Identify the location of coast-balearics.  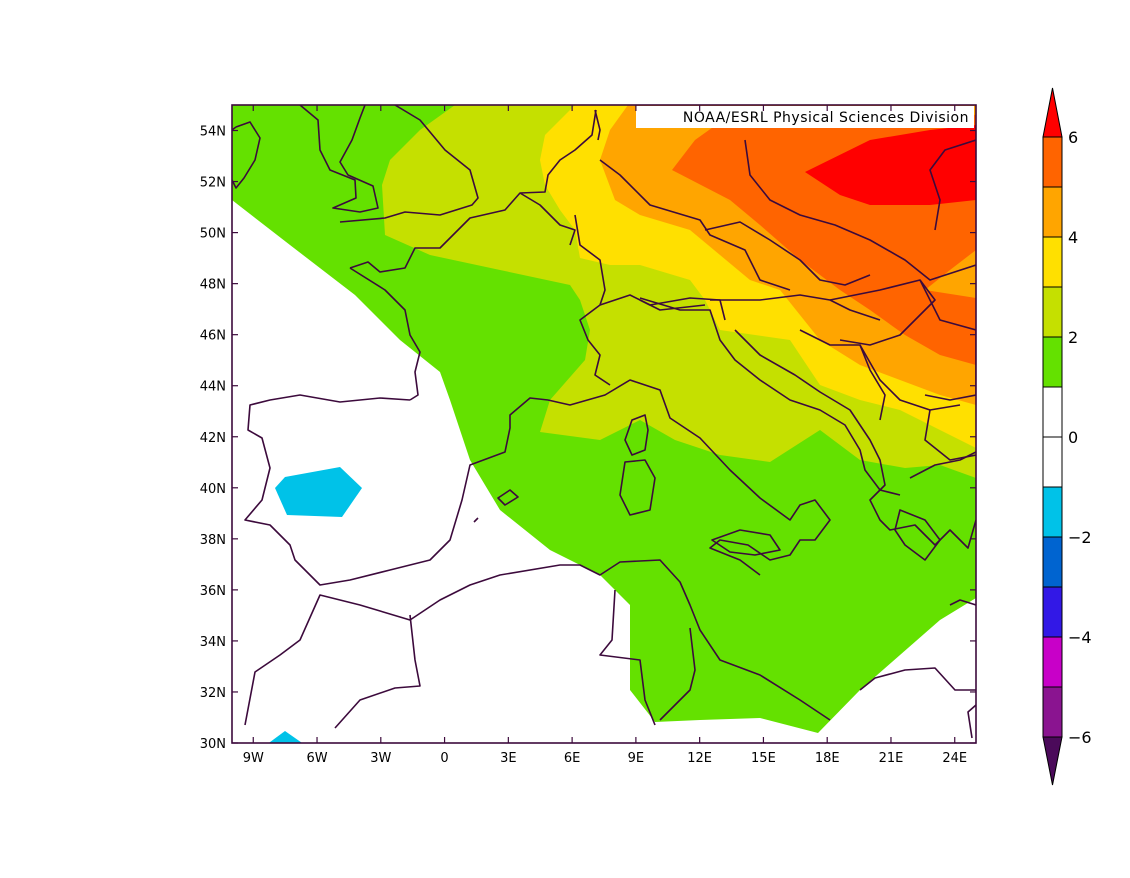
(496, 506).